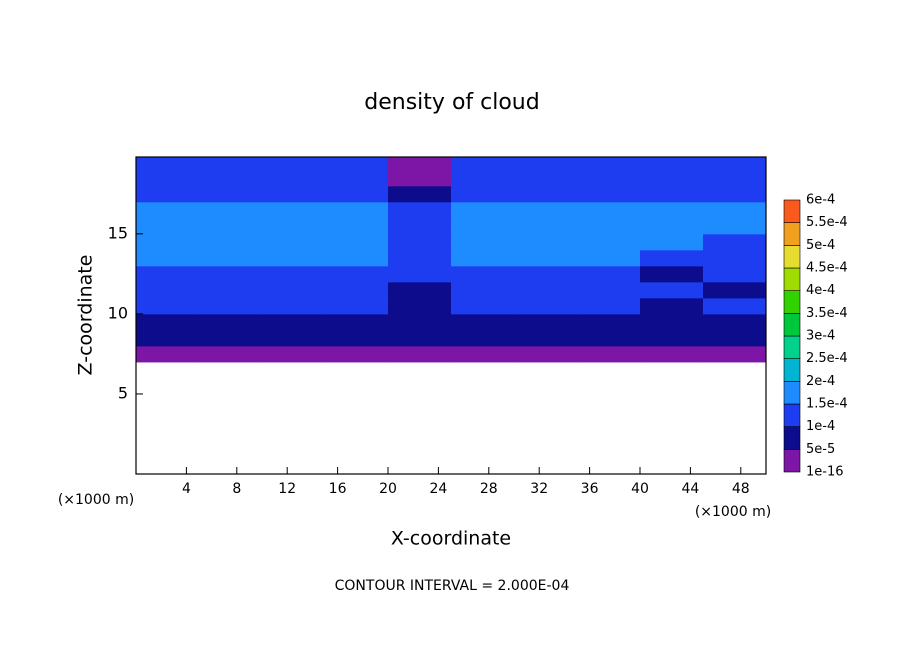 The width and height of the screenshot is (904, 654). Describe the element at coordinates (640, 489) in the screenshot. I see `x-tick-label: 40` at that location.